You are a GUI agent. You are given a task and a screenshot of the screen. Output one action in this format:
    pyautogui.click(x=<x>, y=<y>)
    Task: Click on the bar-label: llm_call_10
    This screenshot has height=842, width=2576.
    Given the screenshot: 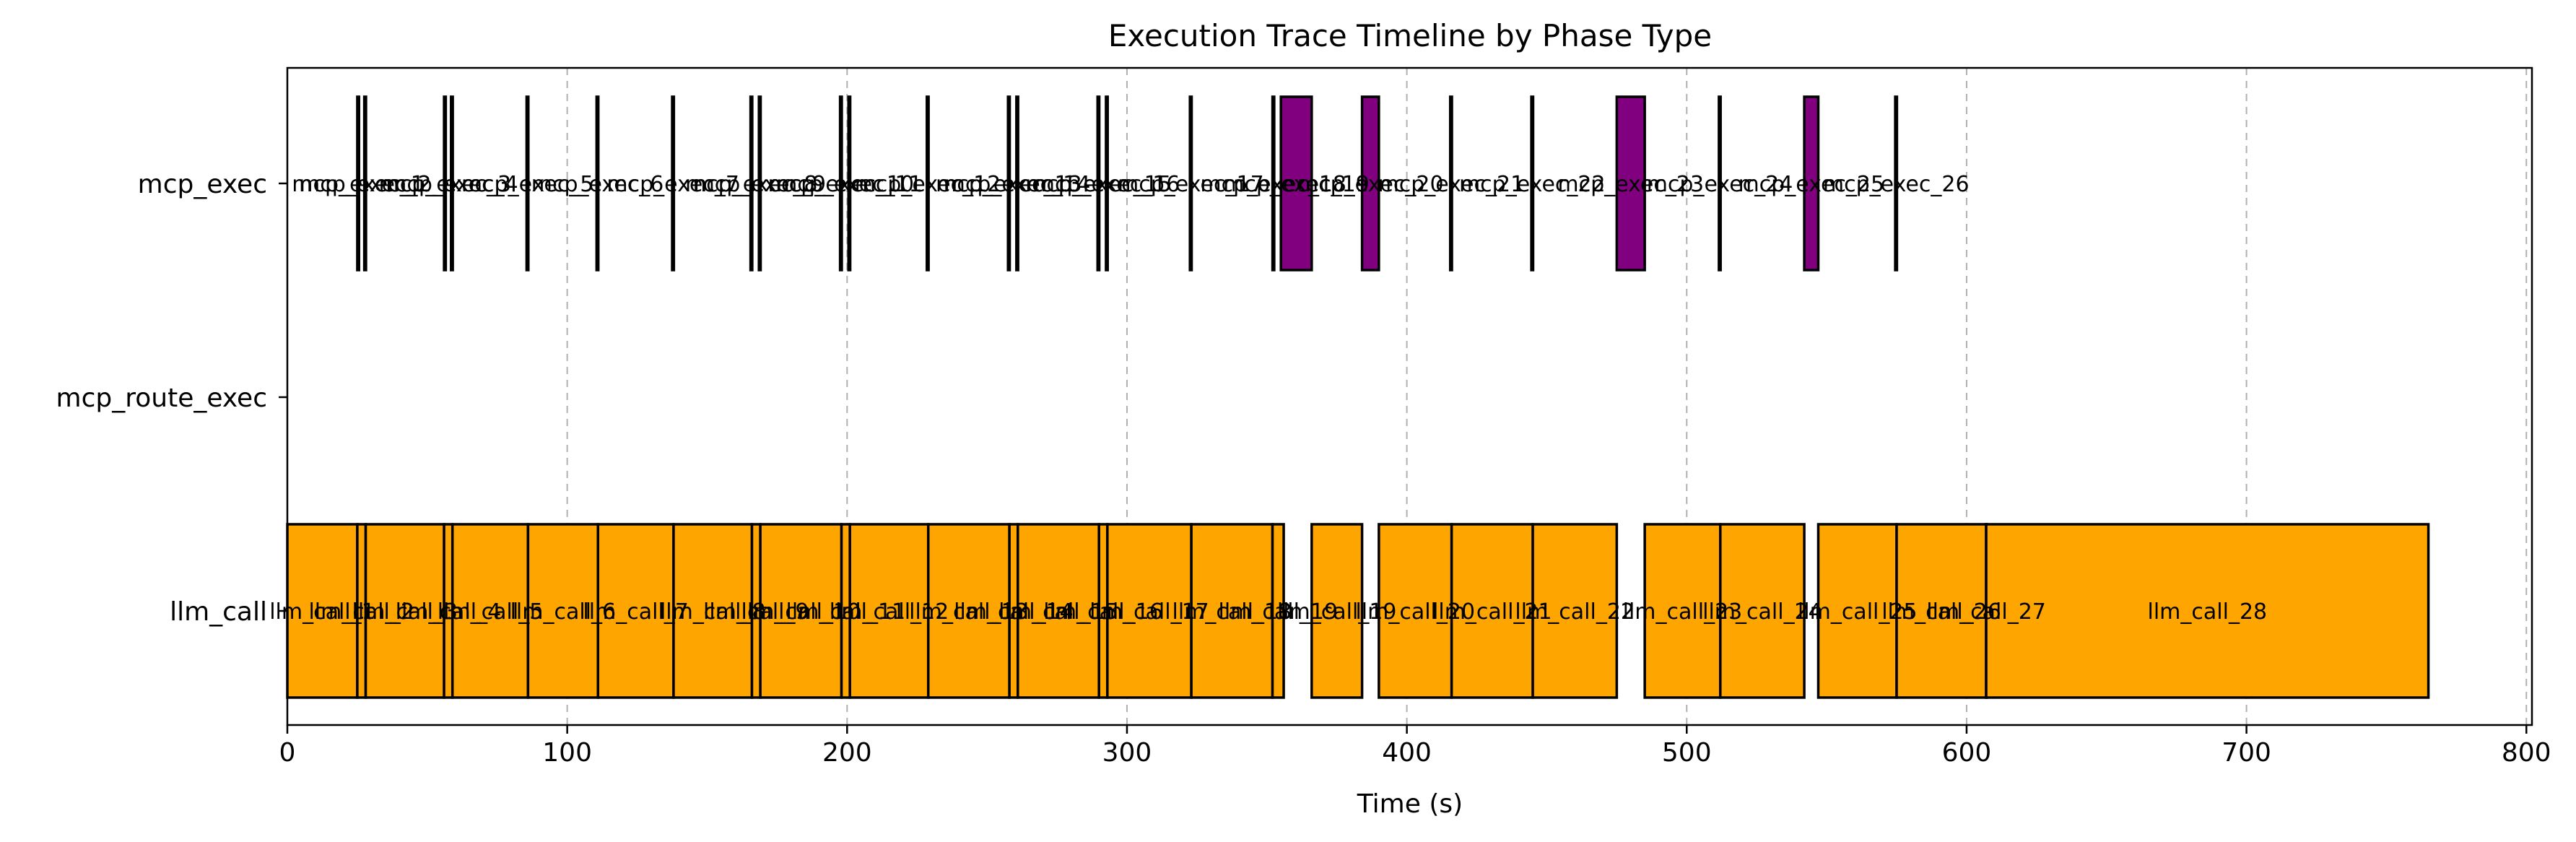 What is the action you would take?
    pyautogui.click(x=801, y=612)
    